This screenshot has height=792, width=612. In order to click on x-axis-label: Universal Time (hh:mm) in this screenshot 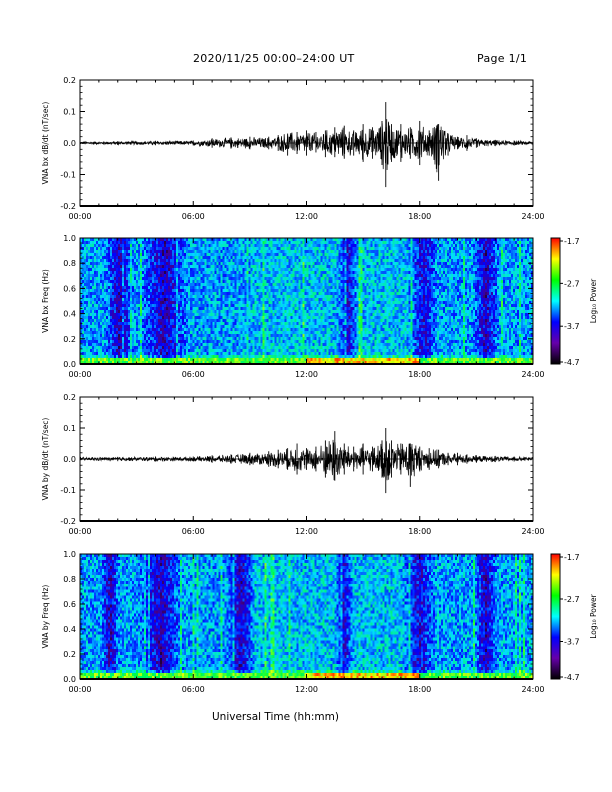, I will do `click(275, 717)`.